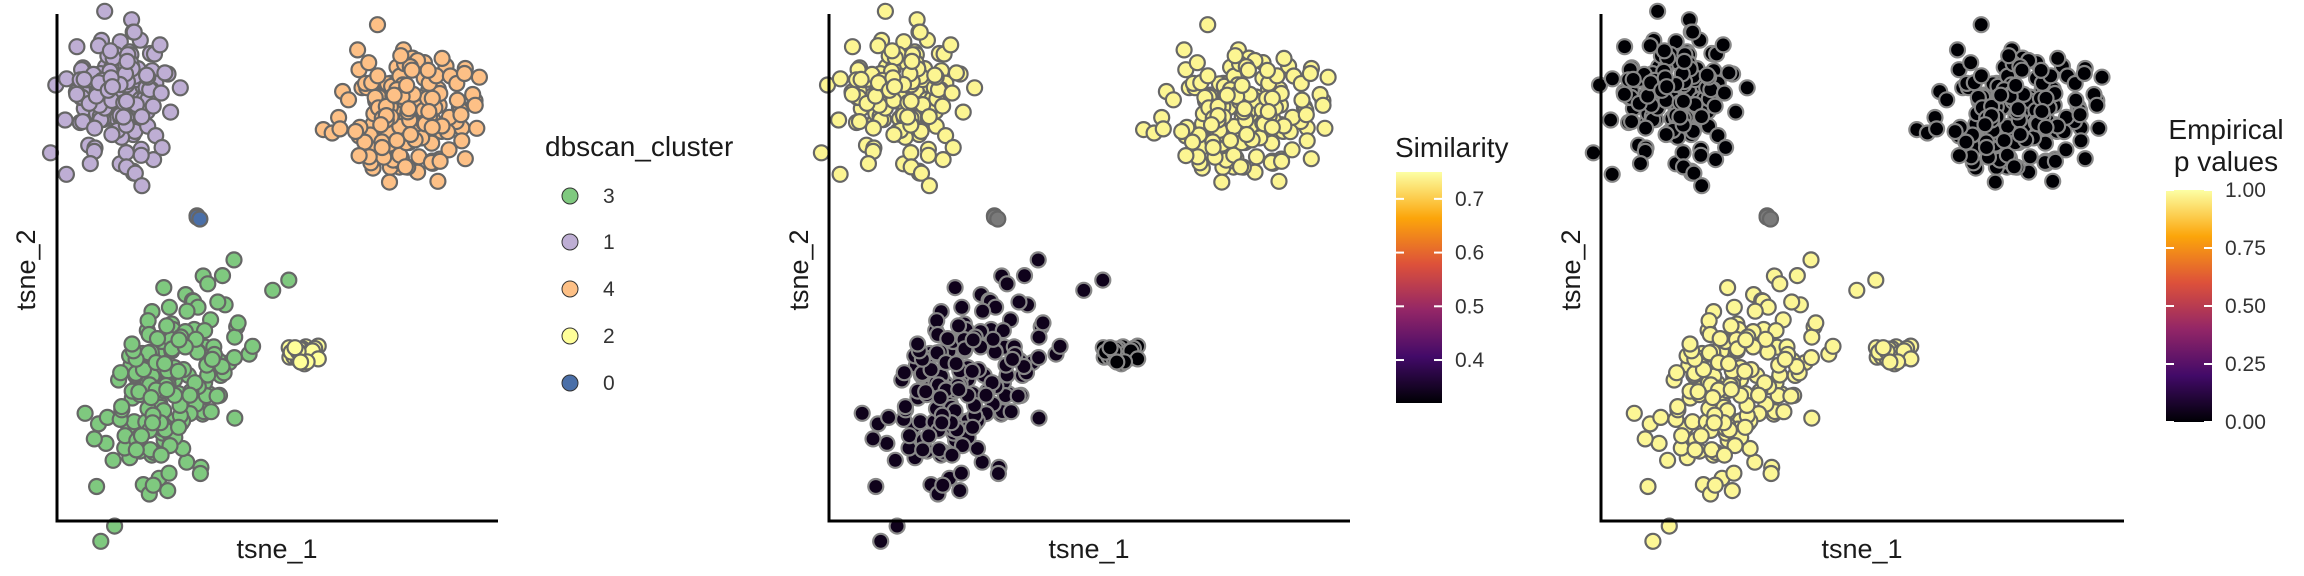 The width and height of the screenshot is (2304, 576). What do you see at coordinates (2245, 364) in the screenshot?
I see `colorbar-tick-label: 0.25` at bounding box center [2245, 364].